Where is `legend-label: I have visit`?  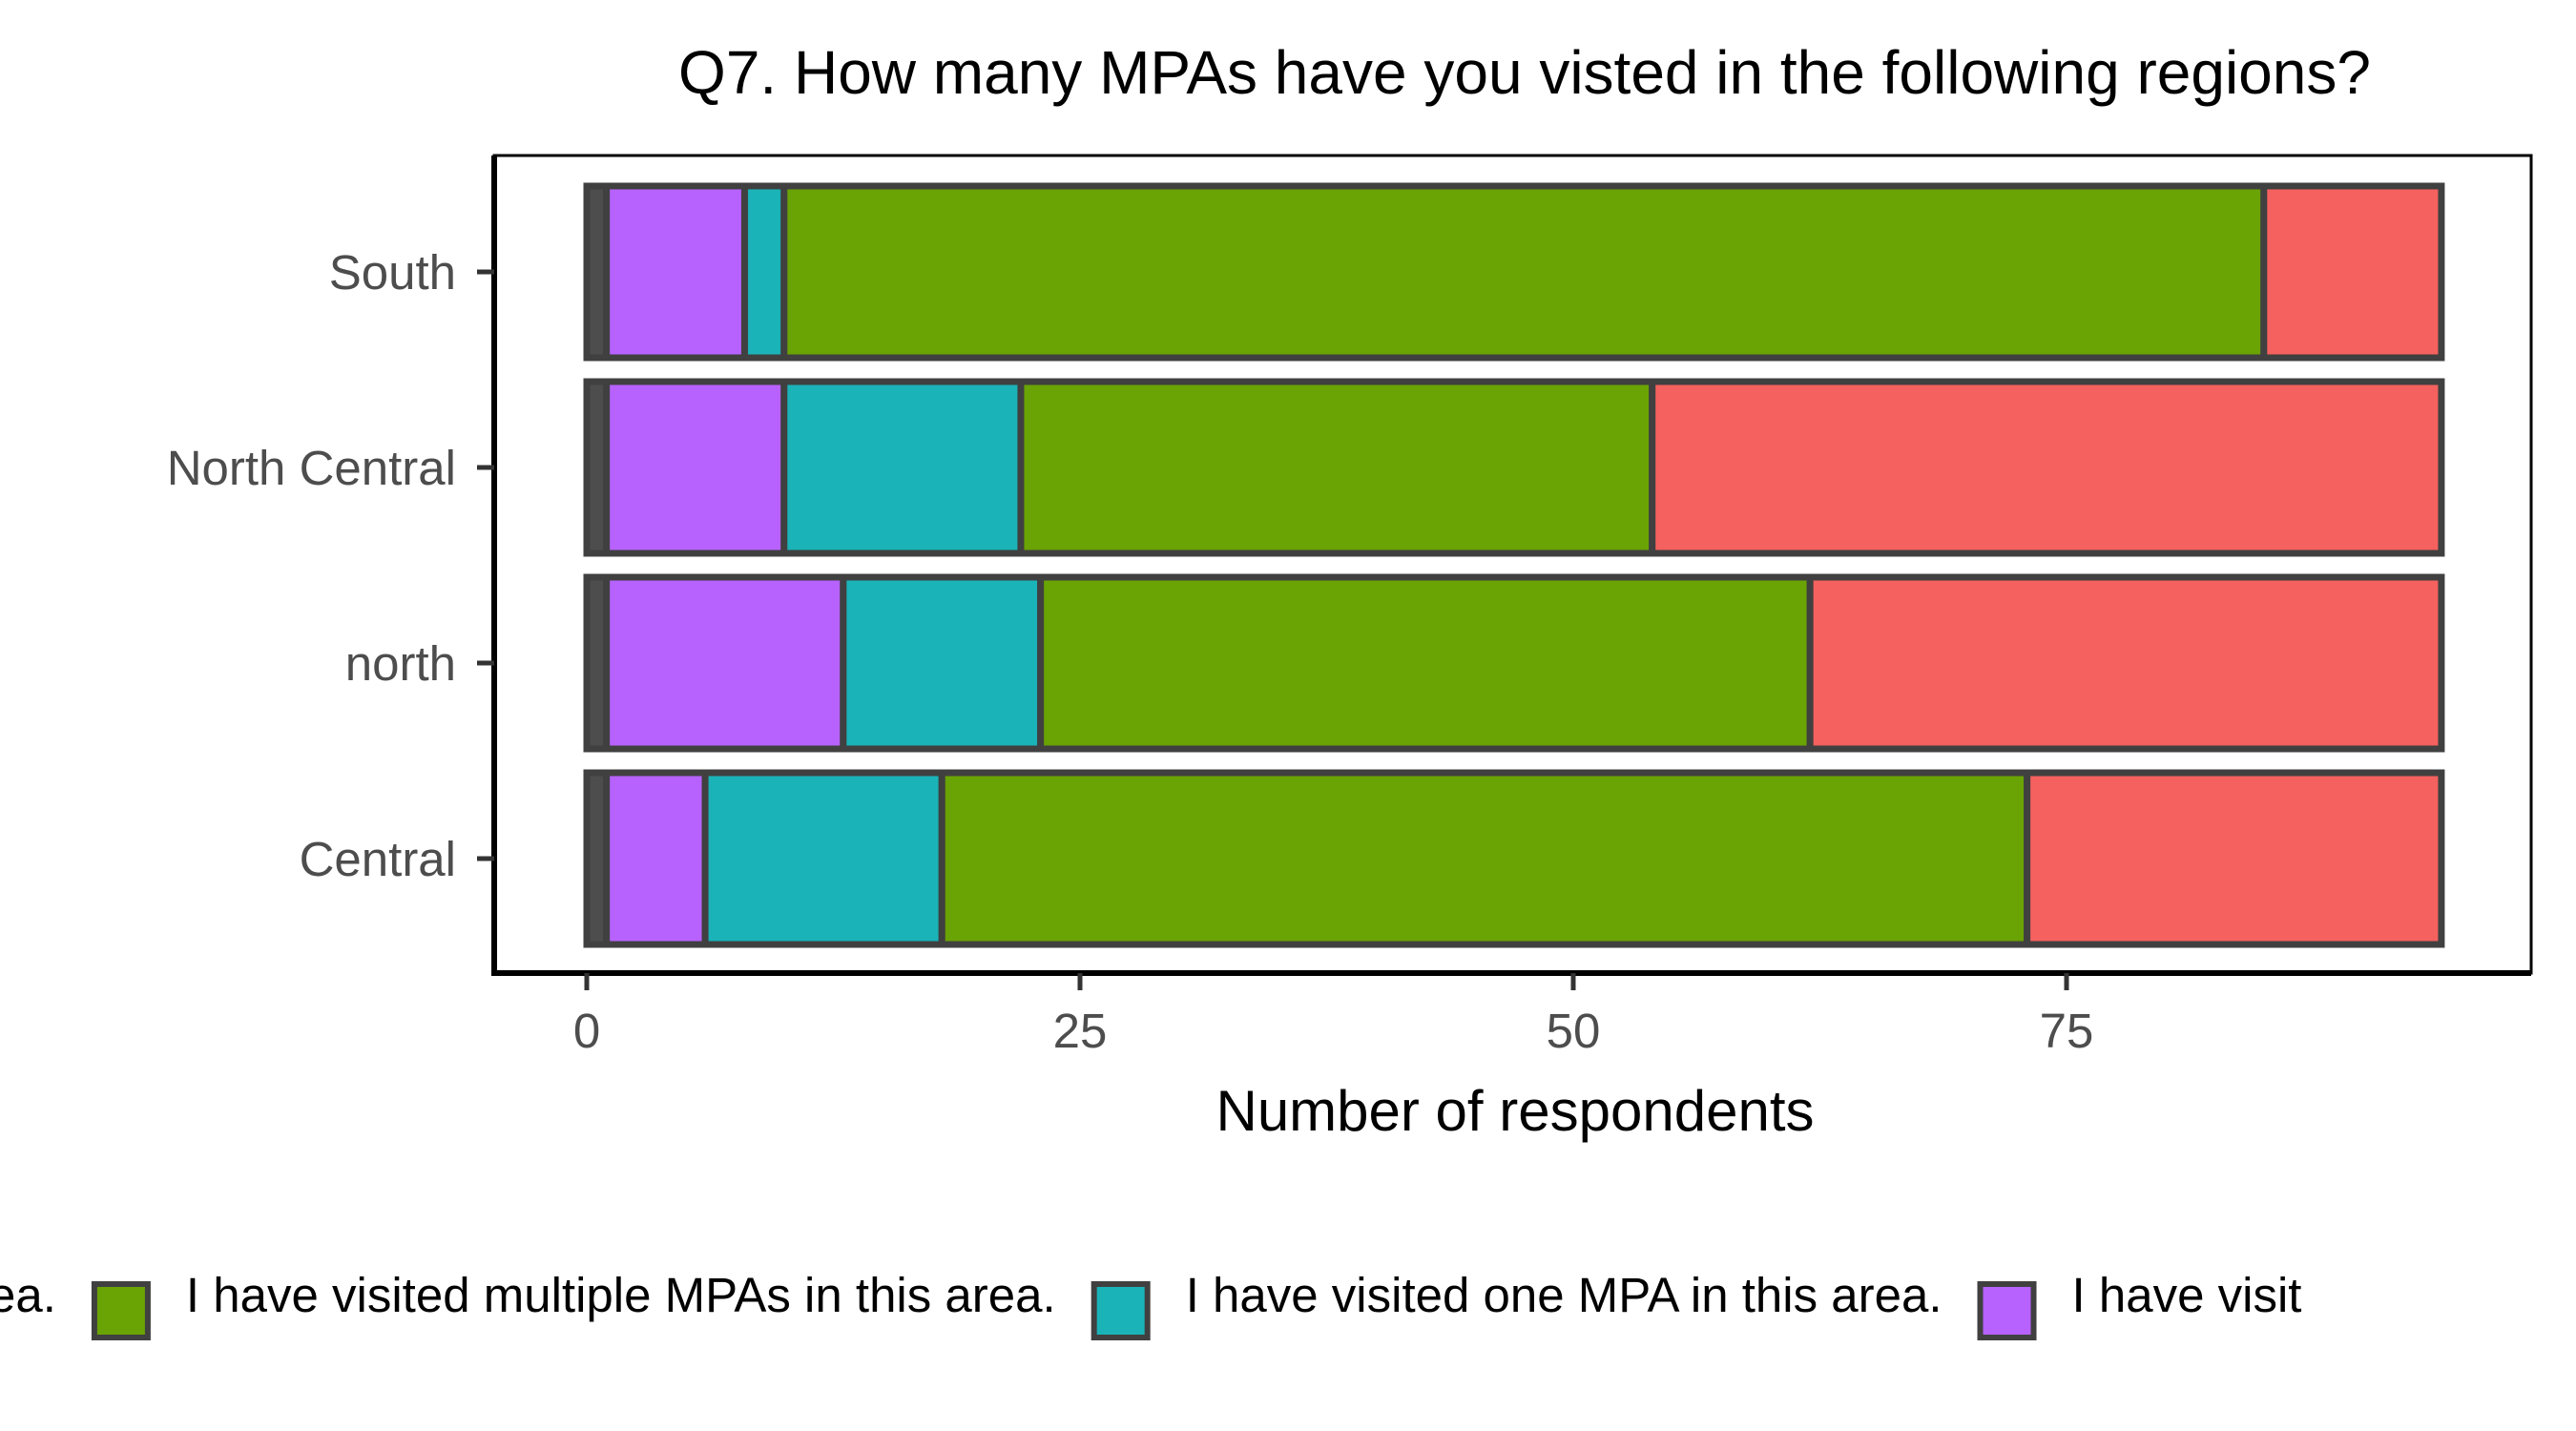
legend-label: I have visit is located at coordinates (2187, 1295).